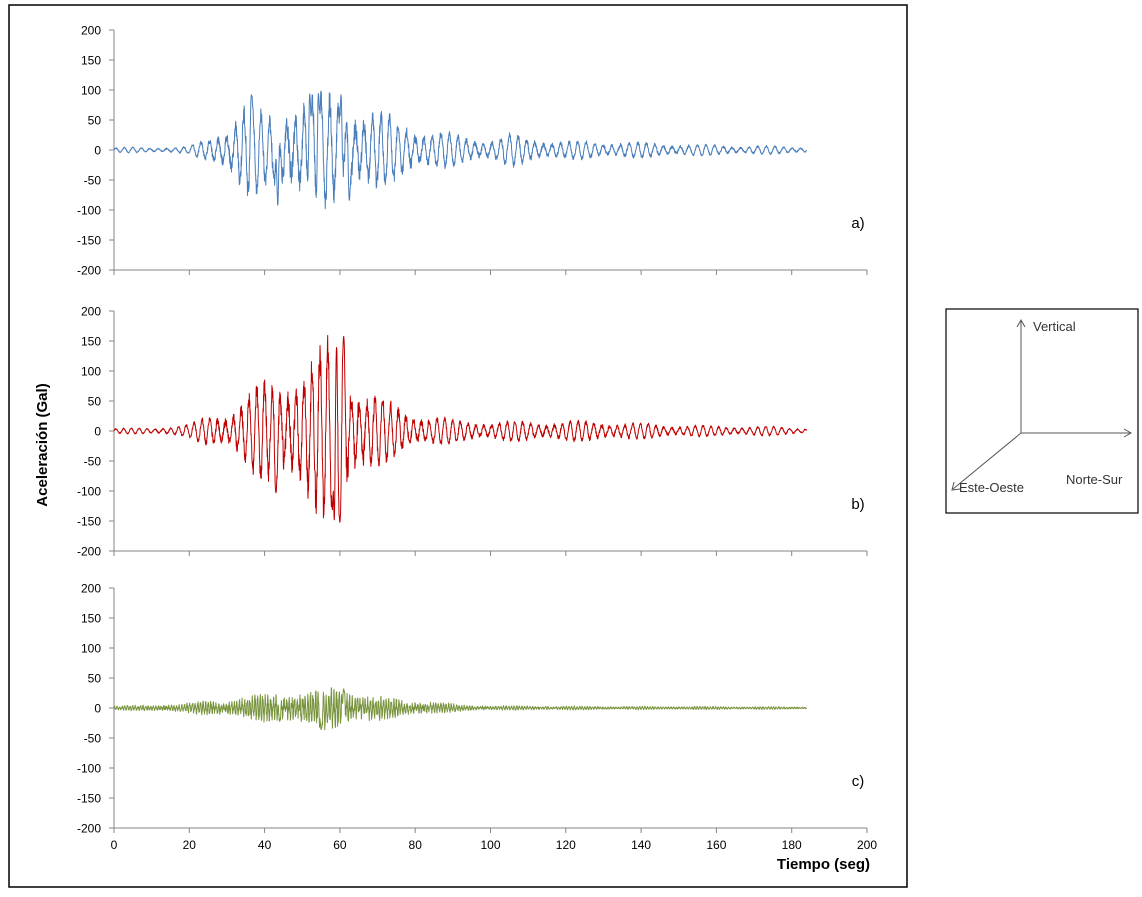  Describe the element at coordinates (991, 487) in the screenshot. I see `east-west-label: Este-Oeste` at that location.